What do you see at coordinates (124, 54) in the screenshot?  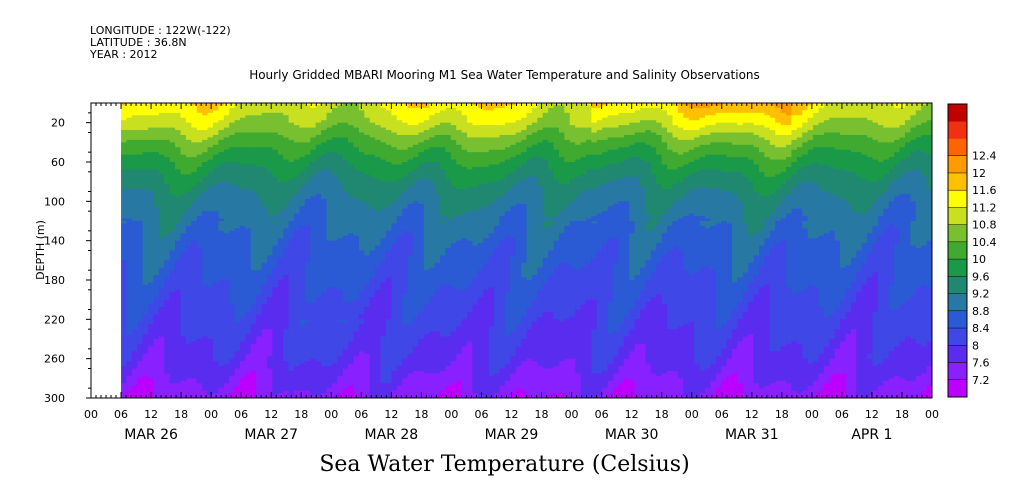 I see `year-label: YEAR : 2012` at bounding box center [124, 54].